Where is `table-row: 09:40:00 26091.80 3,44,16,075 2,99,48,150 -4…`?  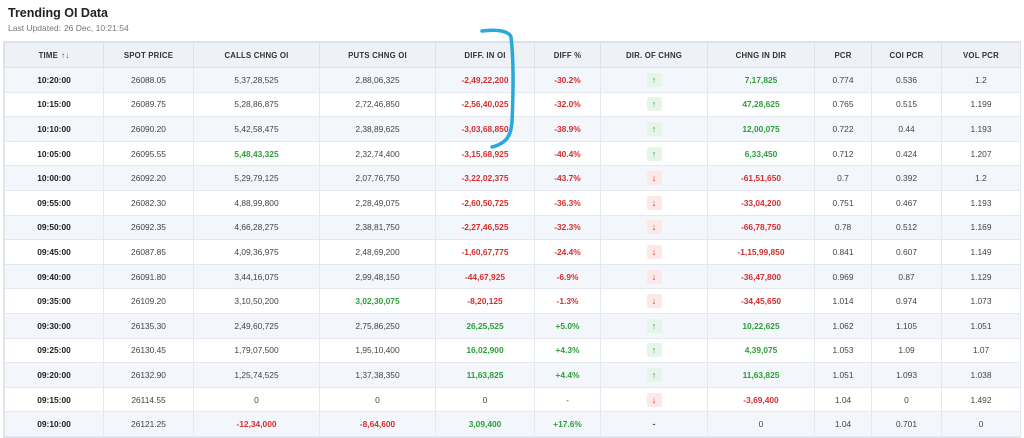 table-row: 09:40:00 26091.80 3,44,16,075 2,99,48,150 -4… is located at coordinates (512, 276).